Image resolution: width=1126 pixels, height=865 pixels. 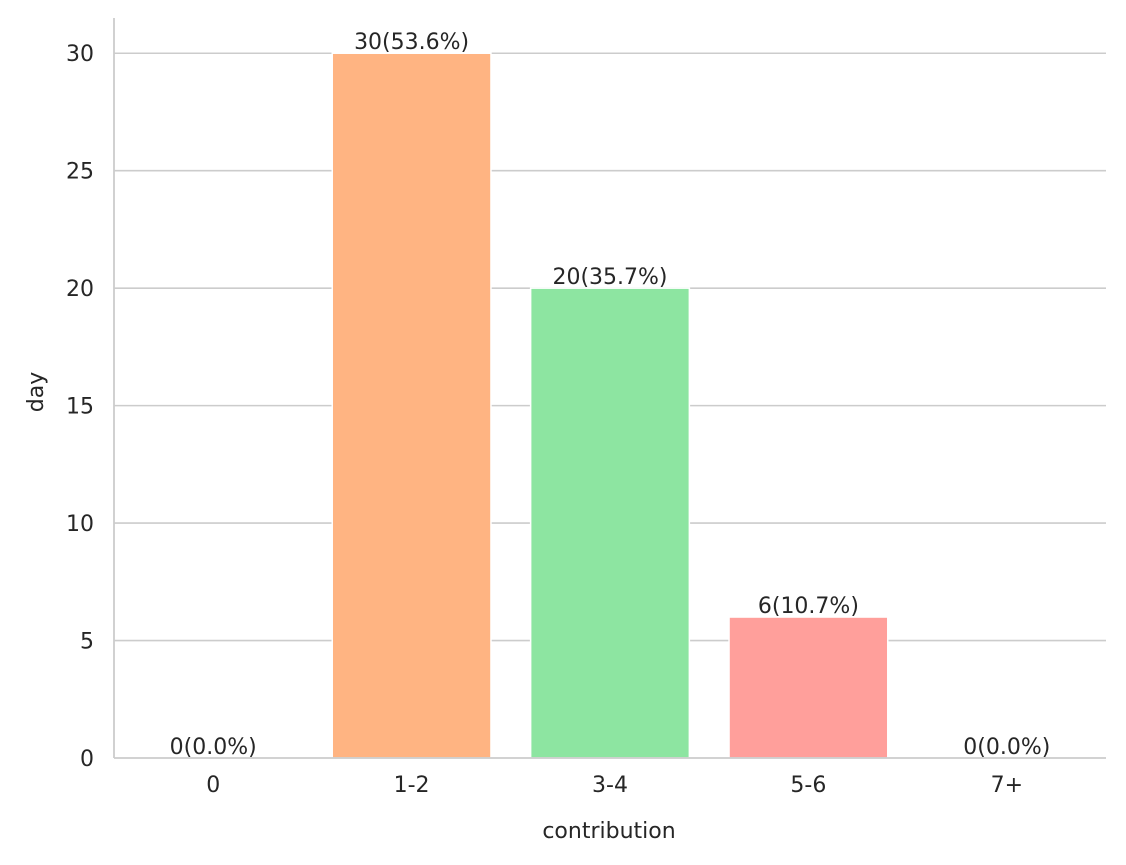 What do you see at coordinates (808, 785) in the screenshot?
I see `x-tick-label: 5-6` at bounding box center [808, 785].